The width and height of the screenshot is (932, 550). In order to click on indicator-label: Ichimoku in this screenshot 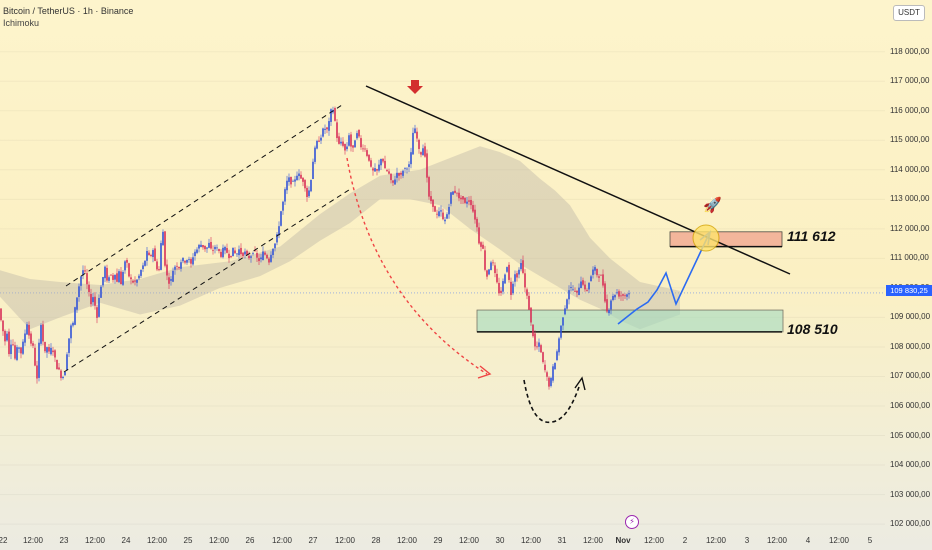, I will do `click(21, 23)`.